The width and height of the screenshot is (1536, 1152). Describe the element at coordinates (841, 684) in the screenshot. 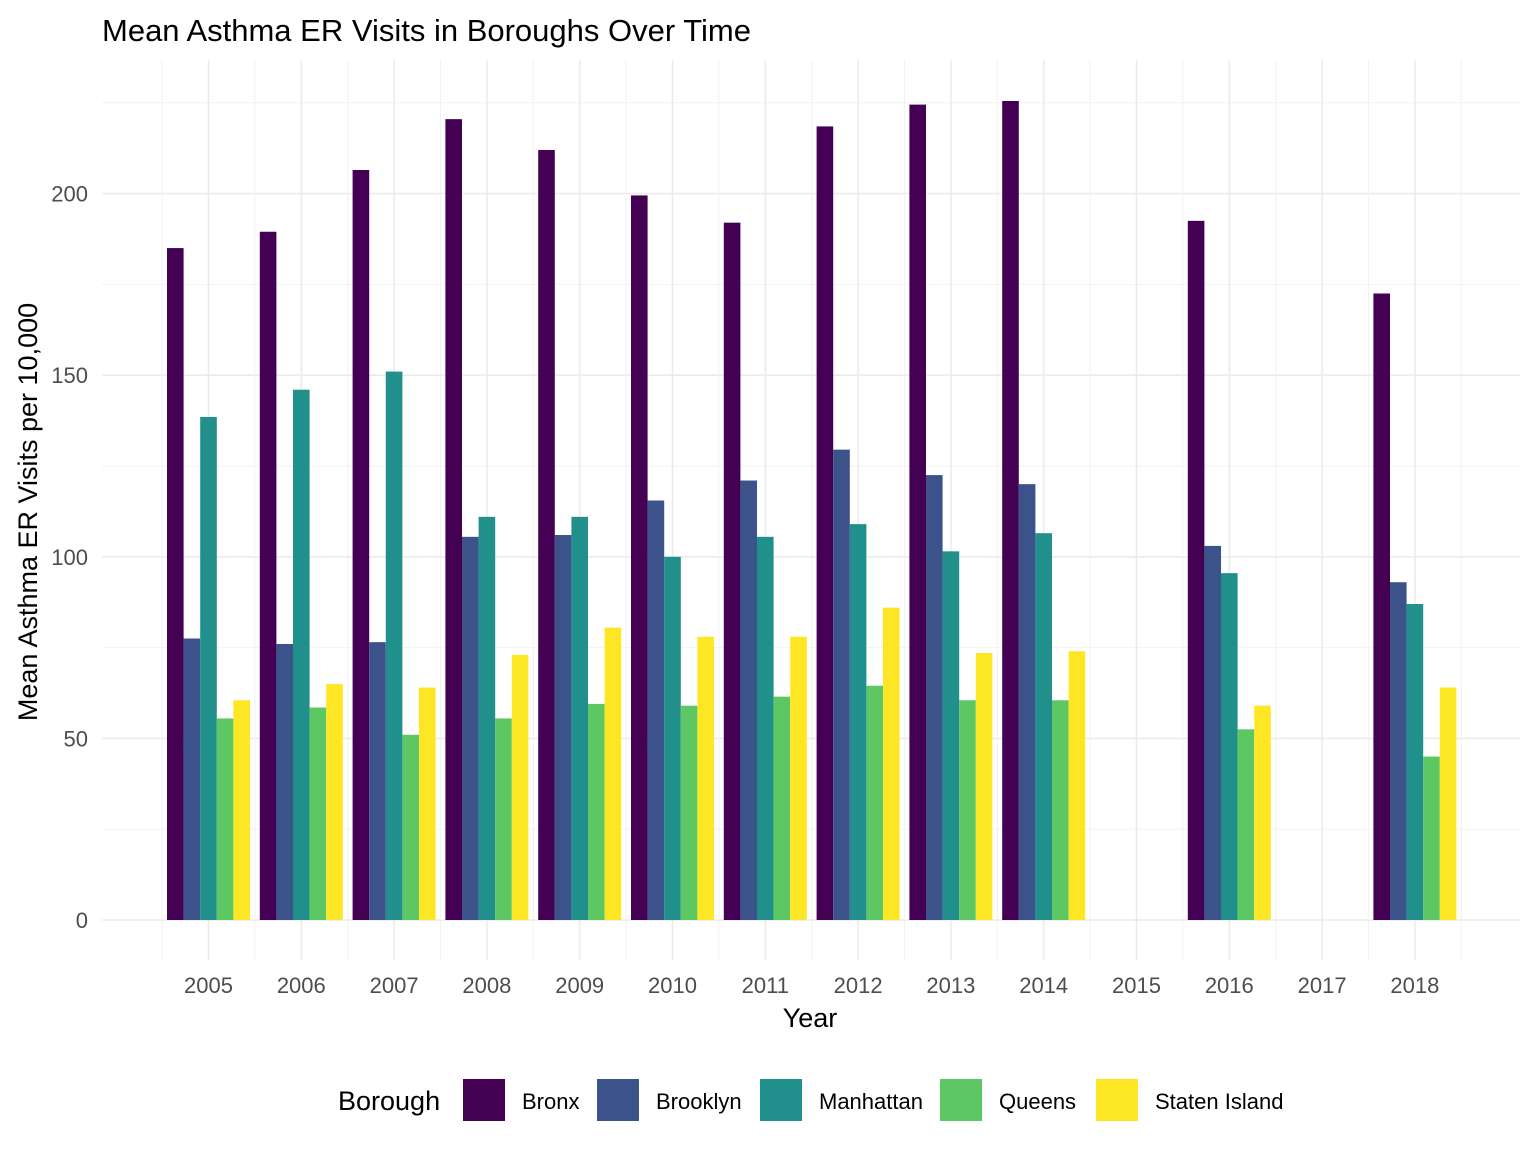

I see `bar-brooklyn-2012` at that location.